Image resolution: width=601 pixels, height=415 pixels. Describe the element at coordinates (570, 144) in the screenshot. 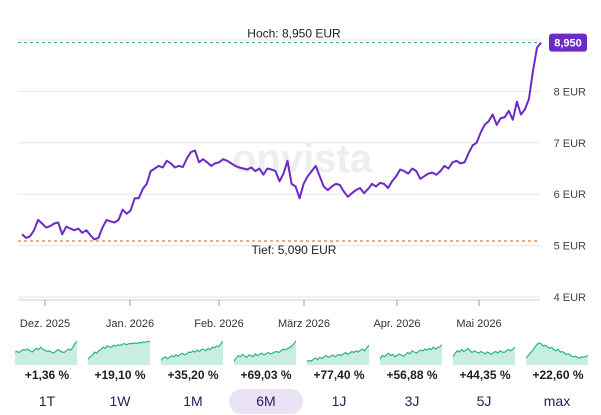

I see `y-tick-label: 7 EUR` at that location.